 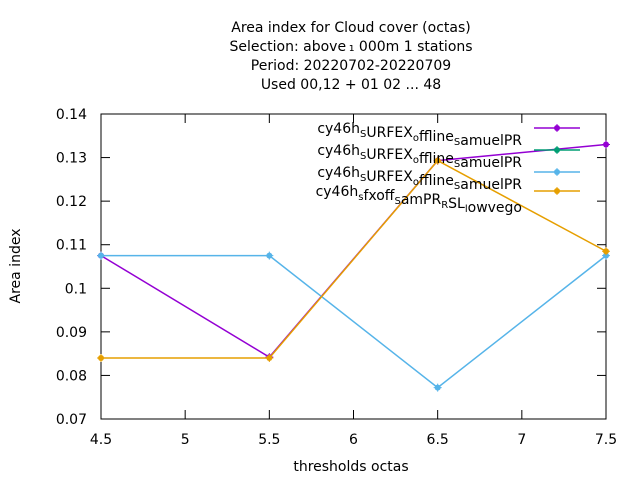 I want to click on legend-entry-1: cy46hSURFEXofflineSamuelPR, so click(x=448, y=135).